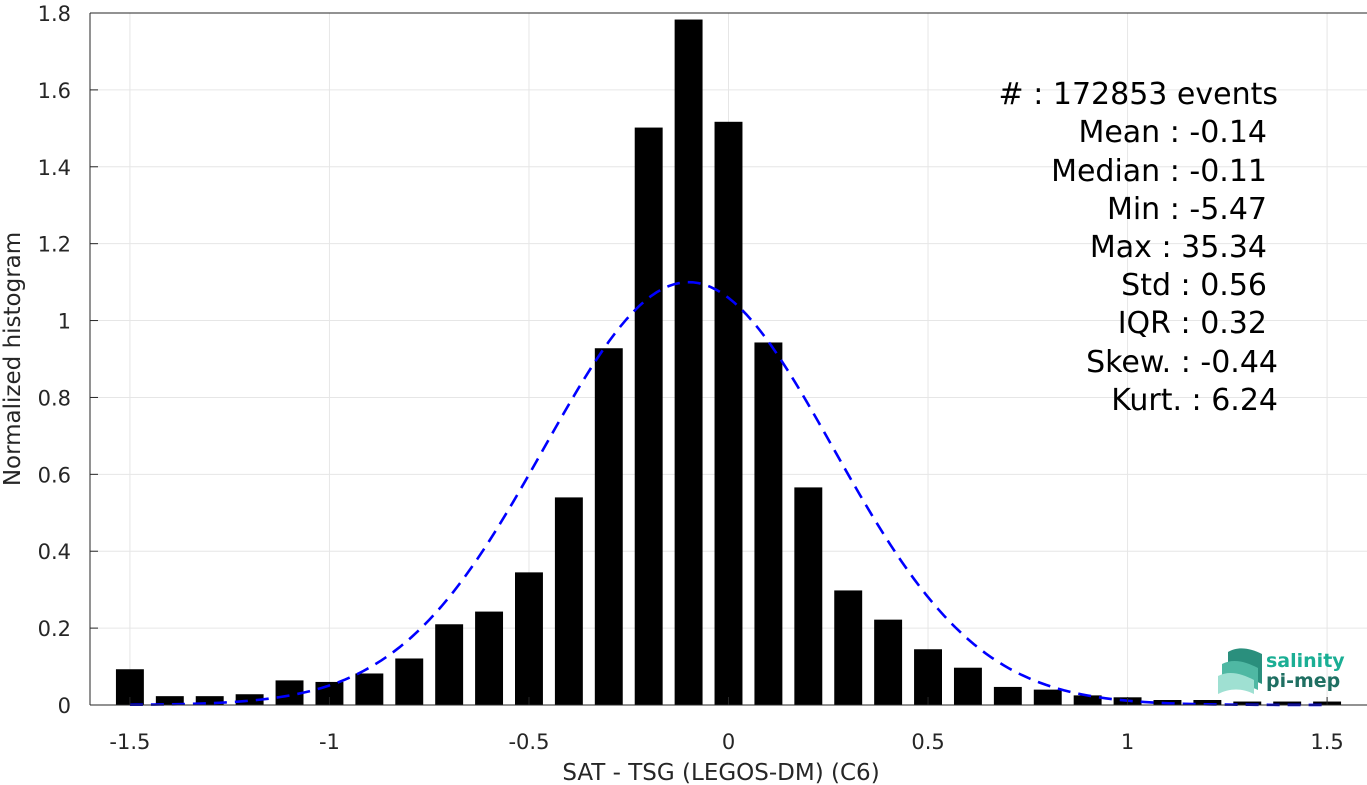  I want to click on stats-min: Min : -5.47, so click(1187, 209).